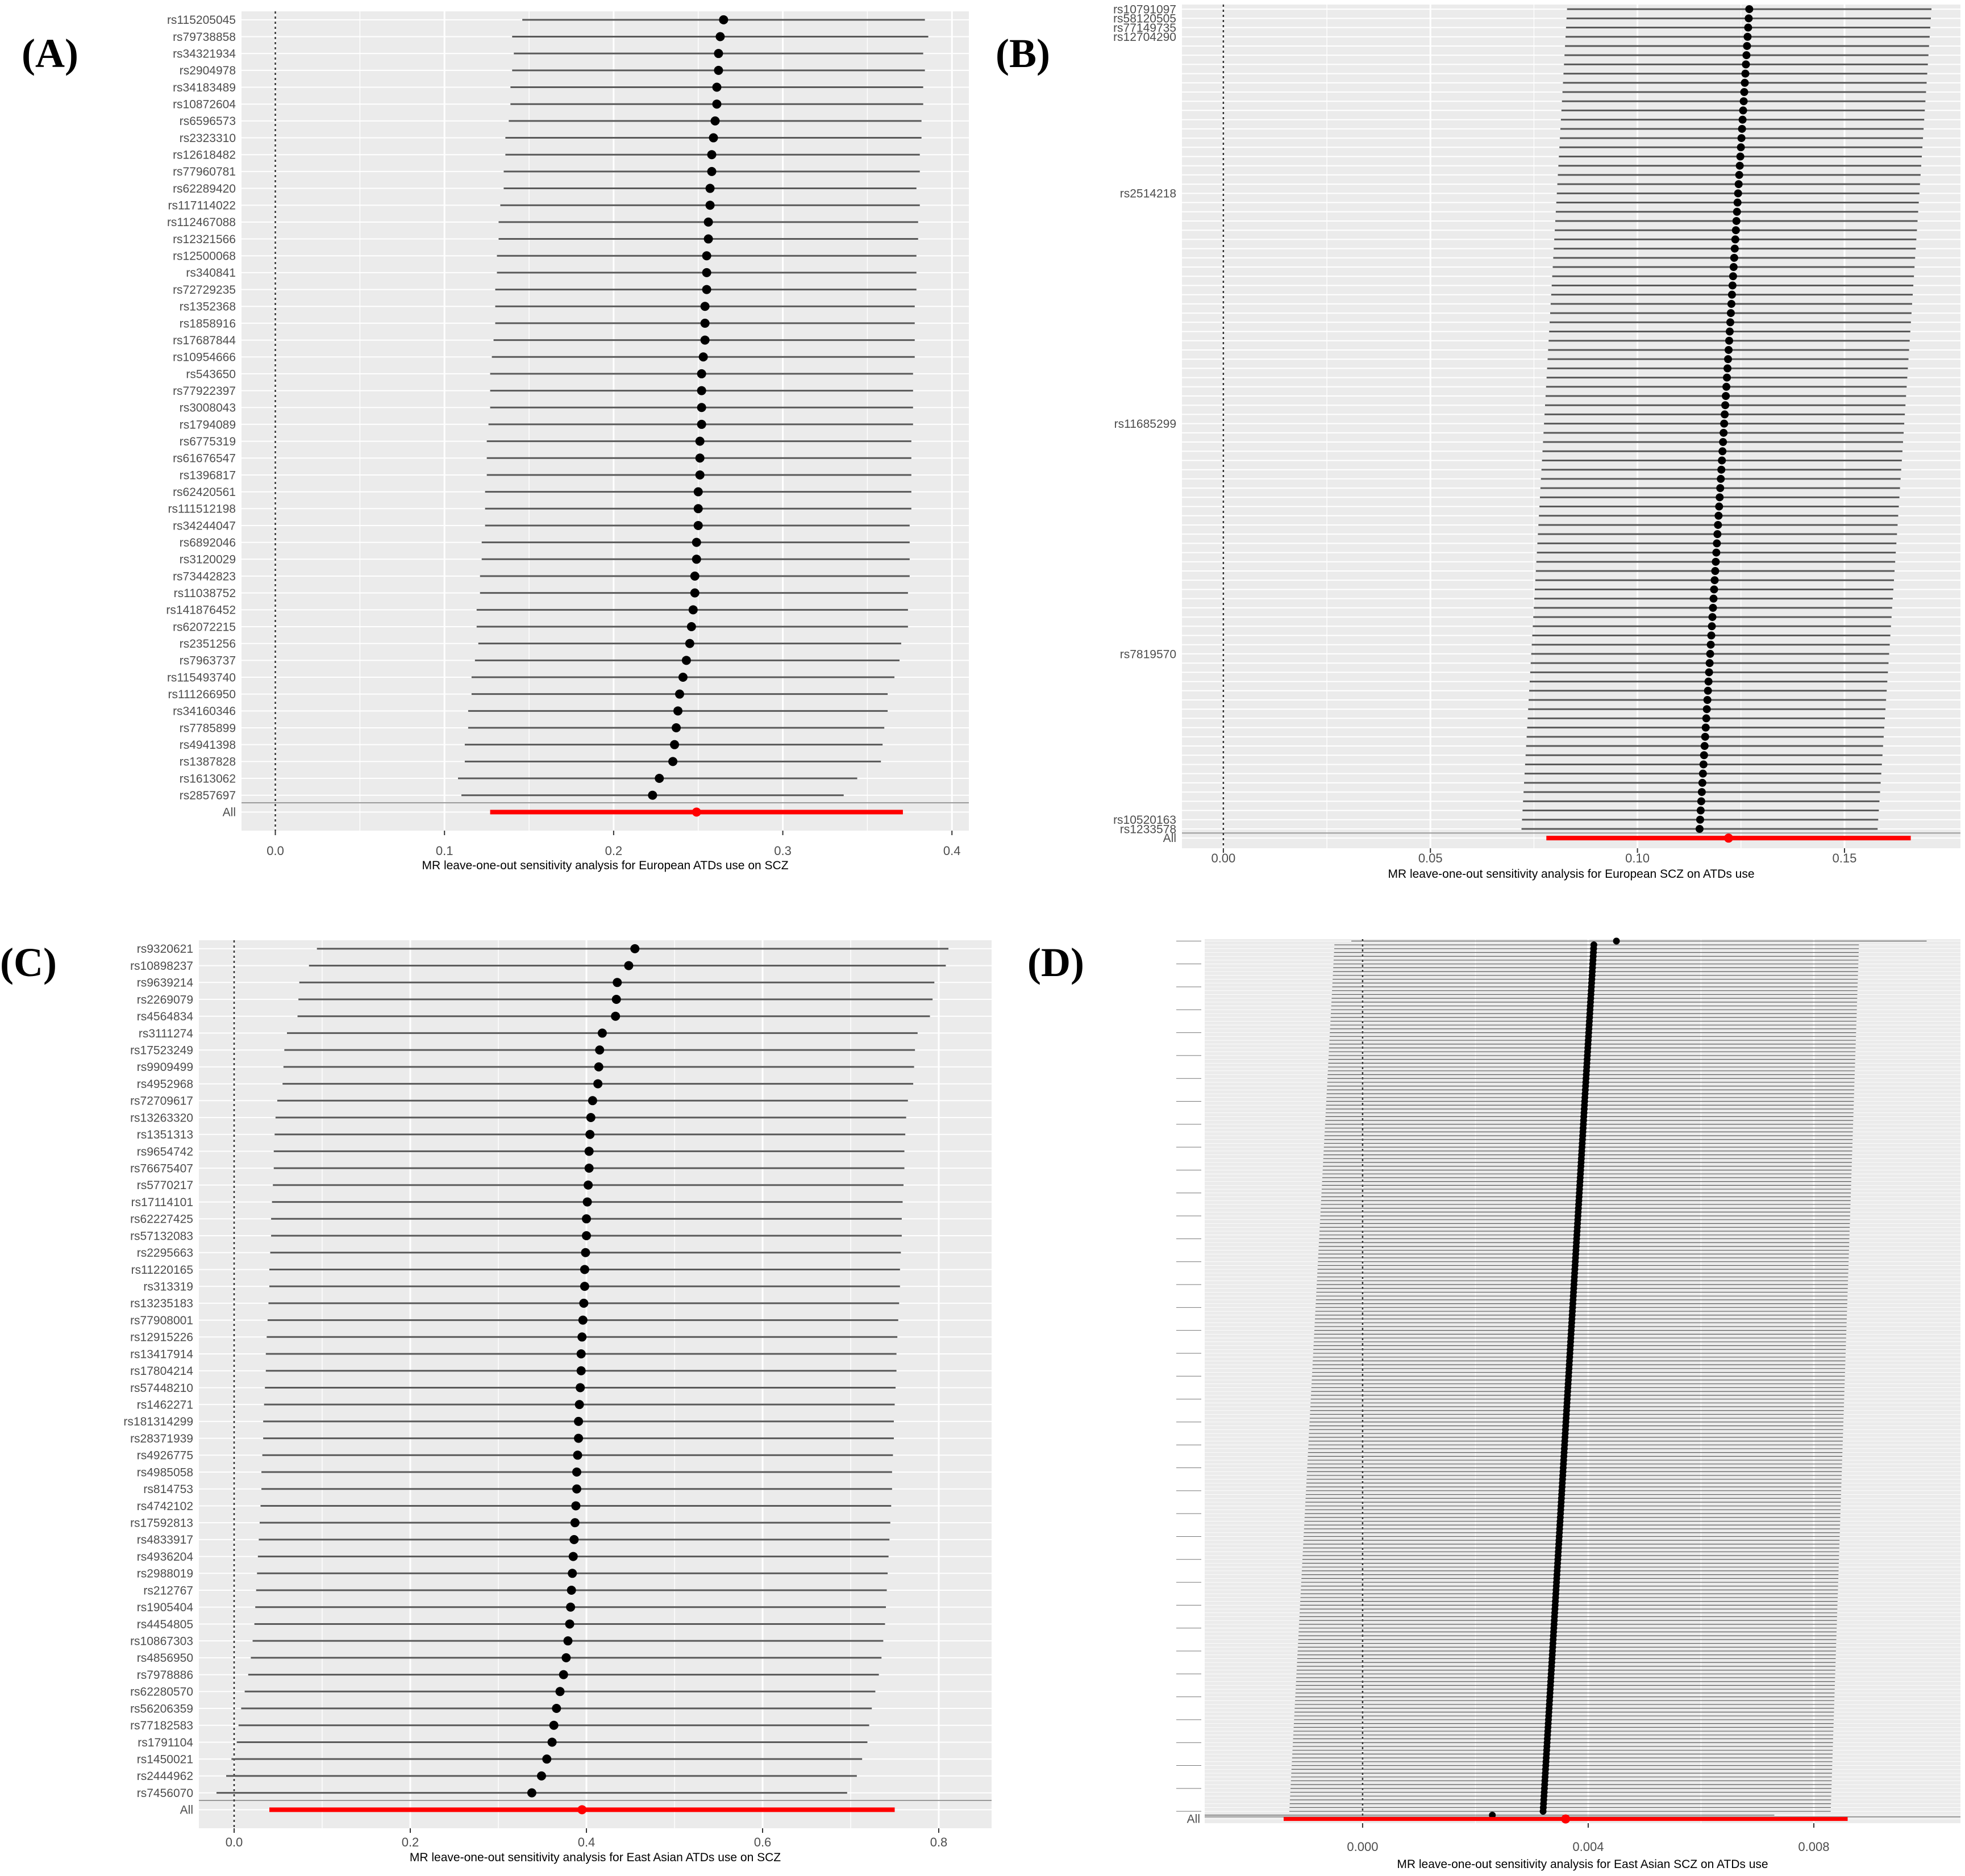  What do you see at coordinates (204, 492) in the screenshot?
I see `snp-label: rs62420561` at bounding box center [204, 492].